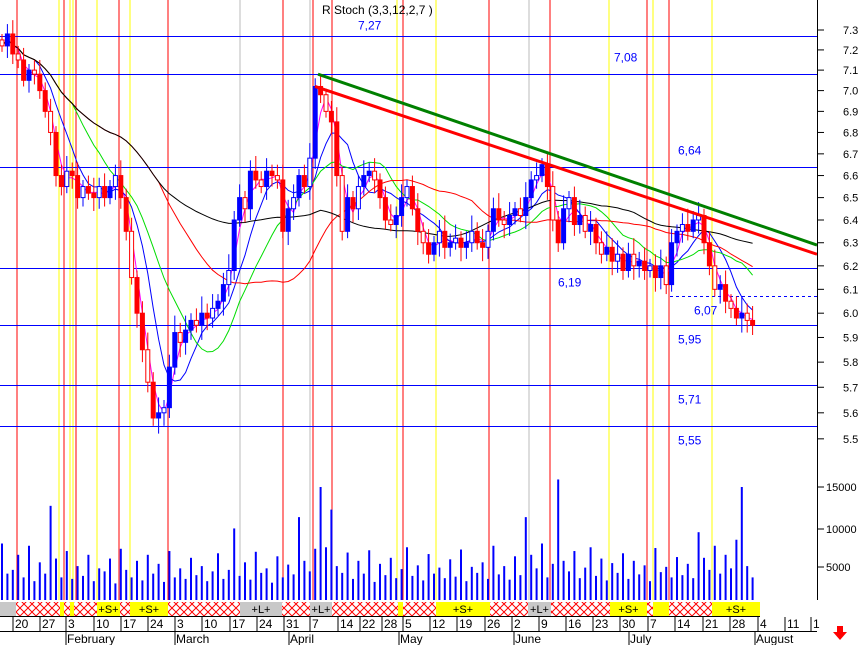  I want to click on scroll-down-arrow-icon, so click(840, 633).